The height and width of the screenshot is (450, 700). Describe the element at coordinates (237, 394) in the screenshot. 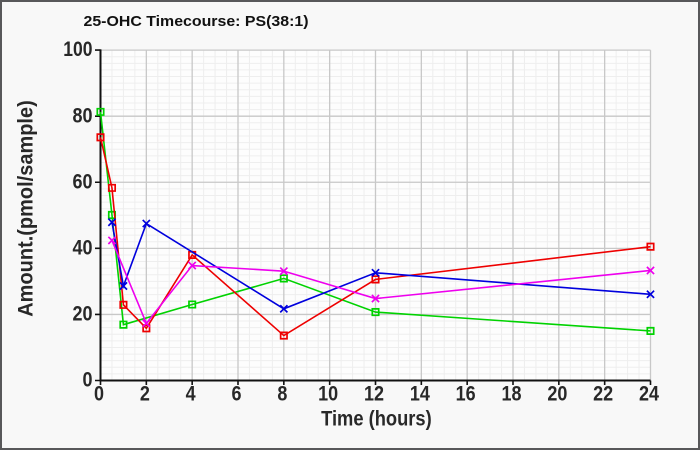

I see `svg-text: 6` at that location.